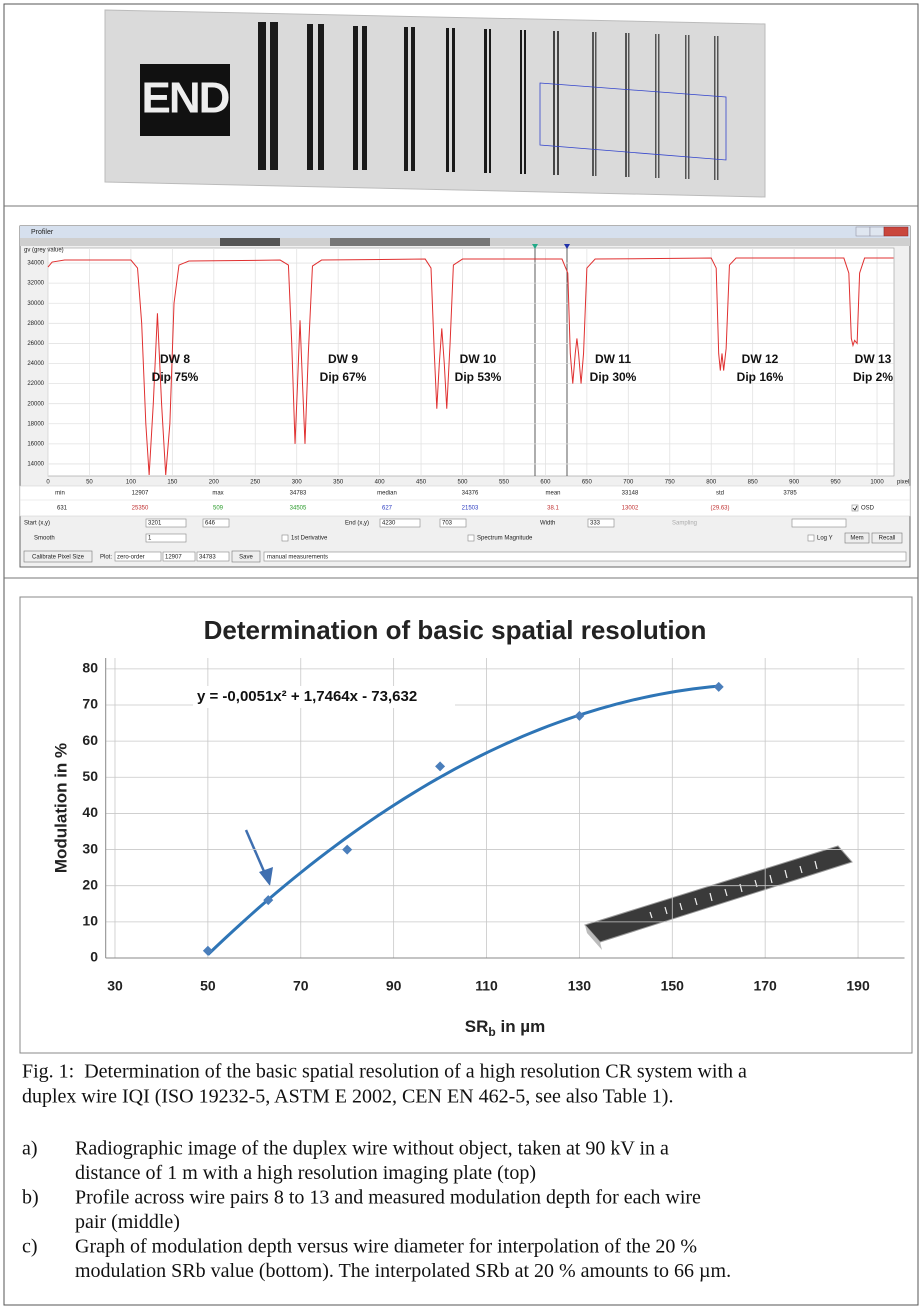 This screenshot has width=923, height=1310. What do you see at coordinates (35, 304) in the screenshot?
I see `y-tick-label: 30000` at bounding box center [35, 304].